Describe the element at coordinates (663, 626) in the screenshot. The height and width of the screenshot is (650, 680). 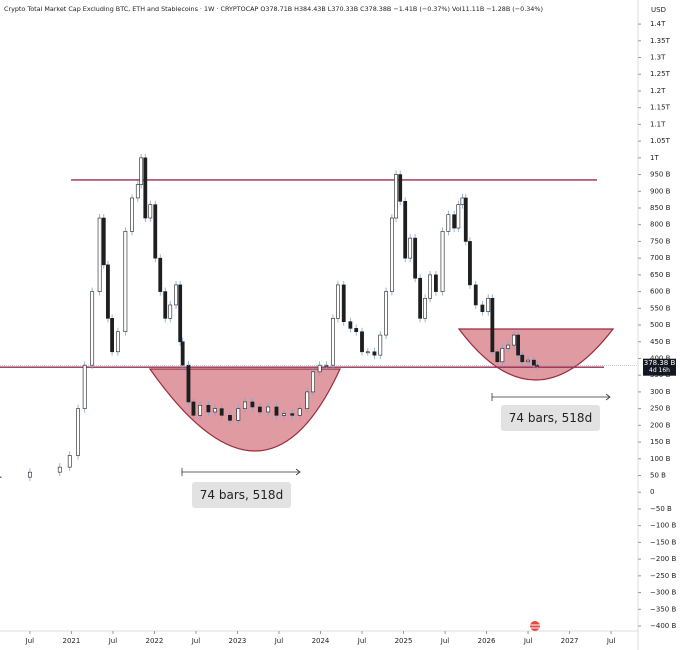
I see `y-tick-label: −400 B` at that location.